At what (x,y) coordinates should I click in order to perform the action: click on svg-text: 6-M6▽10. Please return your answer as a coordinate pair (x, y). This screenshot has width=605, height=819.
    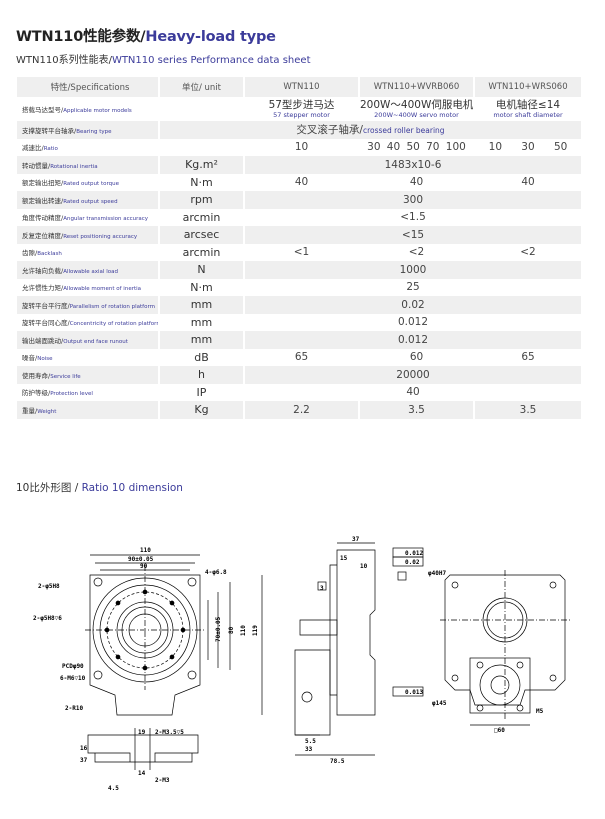
    Looking at the image, I should click on (73, 678).